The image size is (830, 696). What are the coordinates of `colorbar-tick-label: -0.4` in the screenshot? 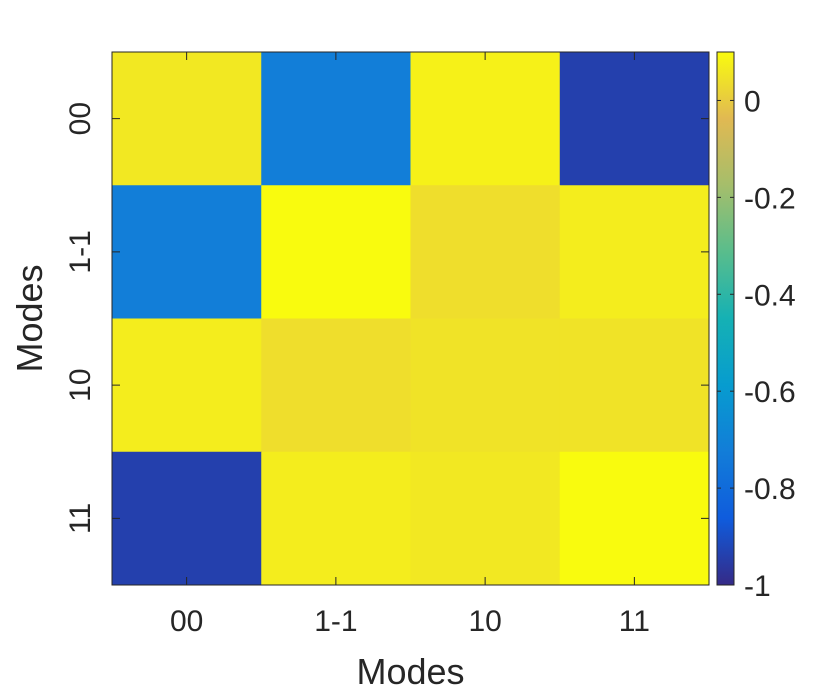 It's located at (770, 295).